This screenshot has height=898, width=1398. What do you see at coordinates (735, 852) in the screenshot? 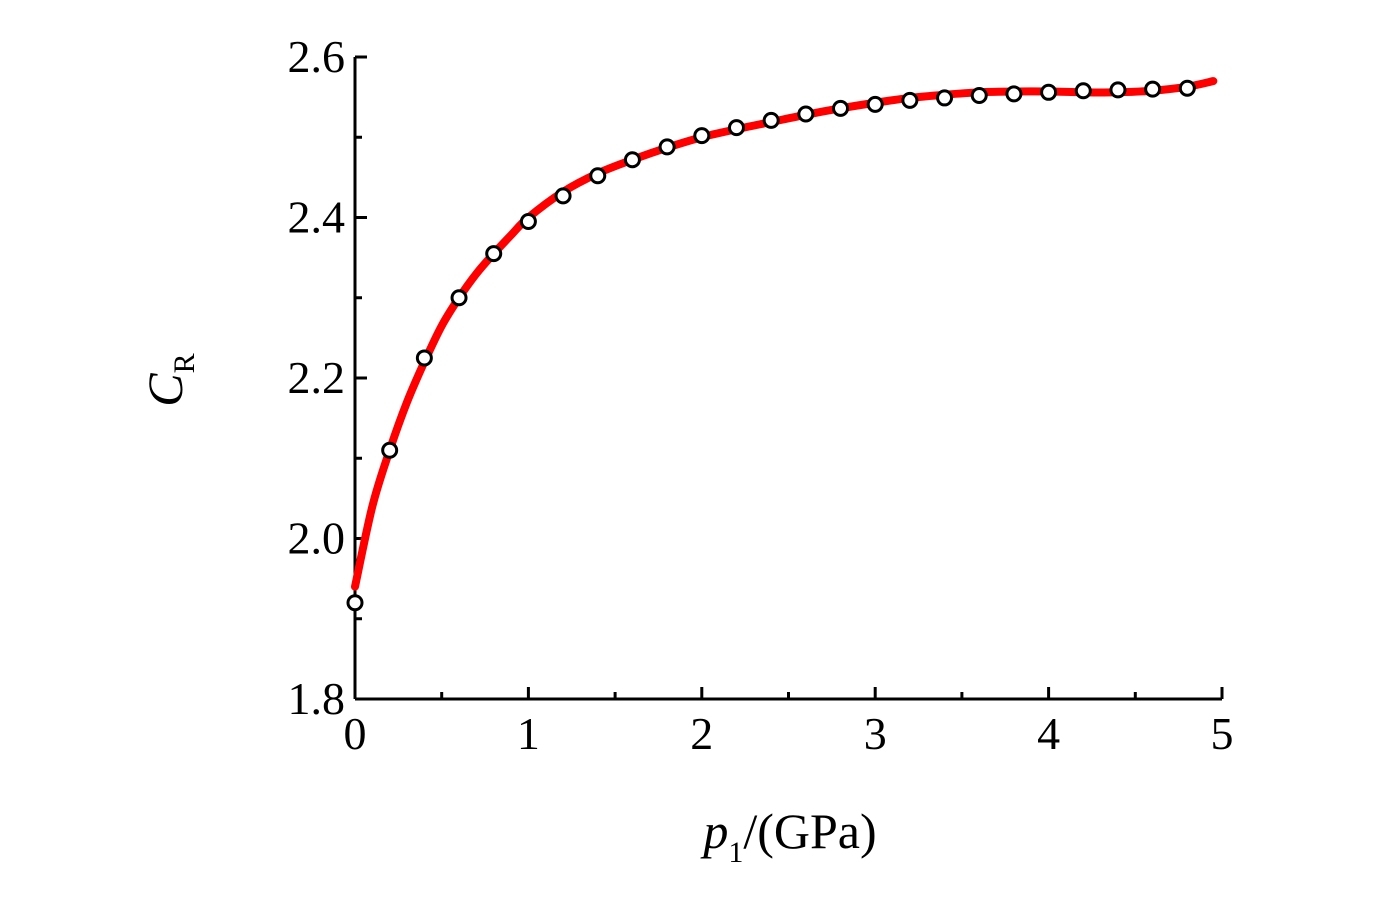
I see `x-axis-subscript: 1` at bounding box center [735, 852].